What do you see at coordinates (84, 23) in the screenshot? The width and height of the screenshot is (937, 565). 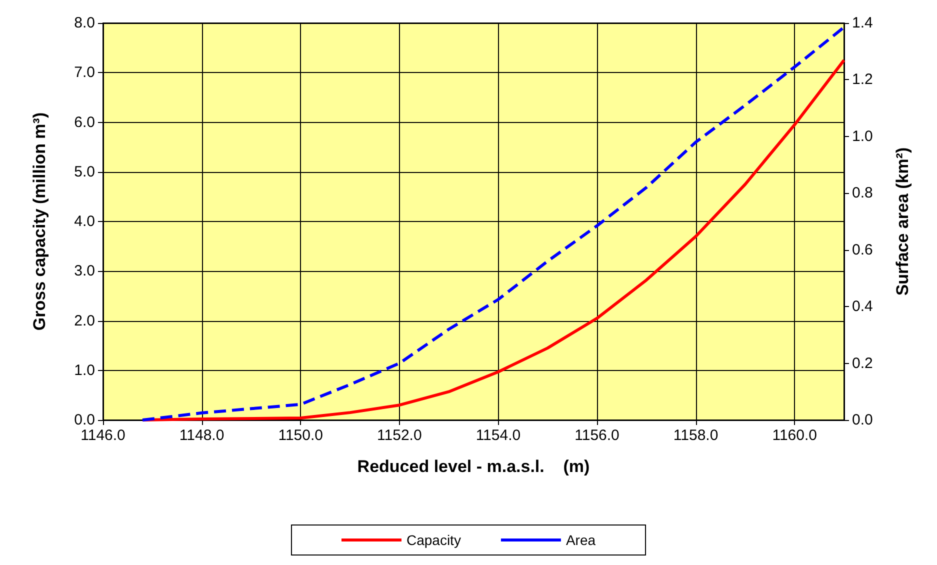 I see `y-tick-label: 8.0` at bounding box center [84, 23].